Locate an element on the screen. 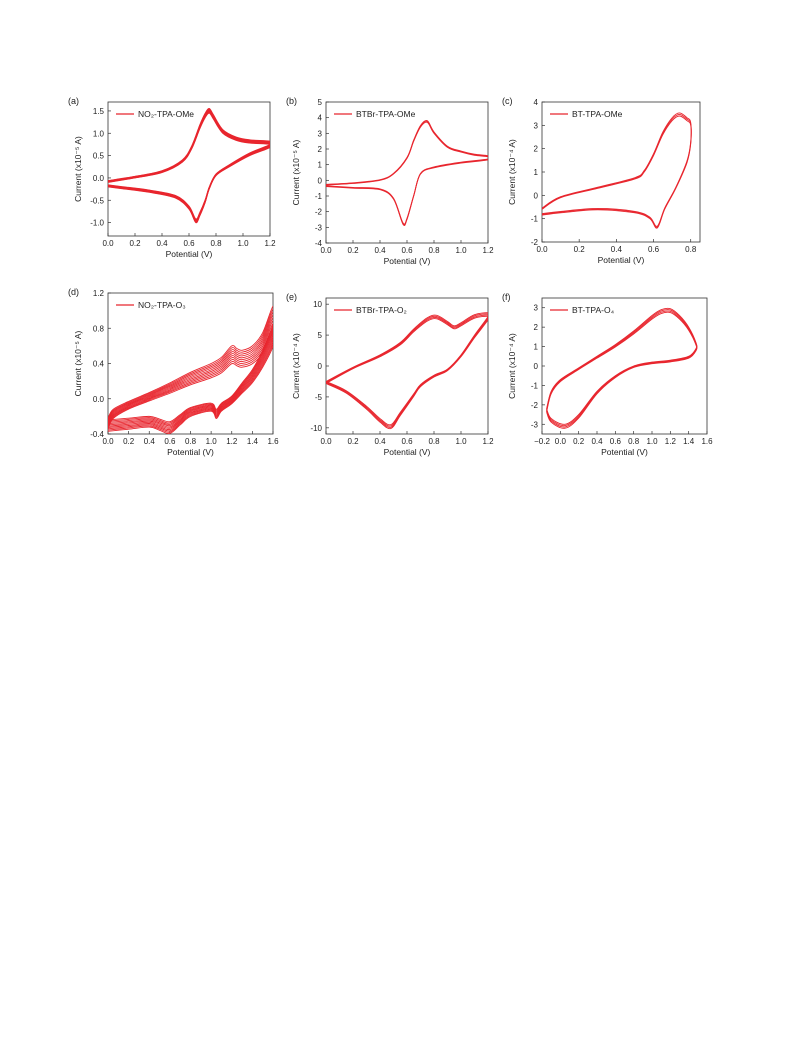  y-tick-label: -4 is located at coordinates (319, 243).